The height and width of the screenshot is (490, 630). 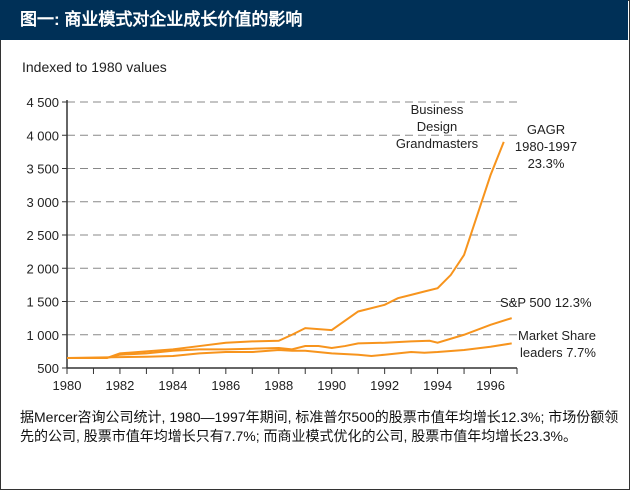 I want to click on x-tick-label: 1982, so click(x=119, y=385).